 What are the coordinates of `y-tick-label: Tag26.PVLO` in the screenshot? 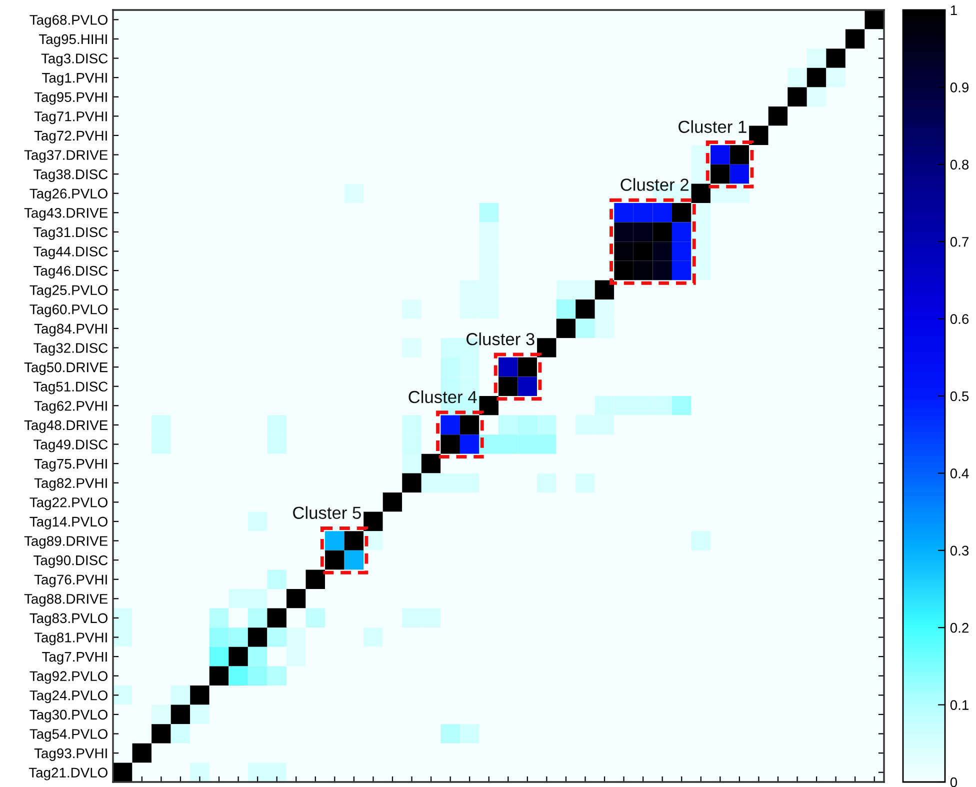 It's located at (69, 195).